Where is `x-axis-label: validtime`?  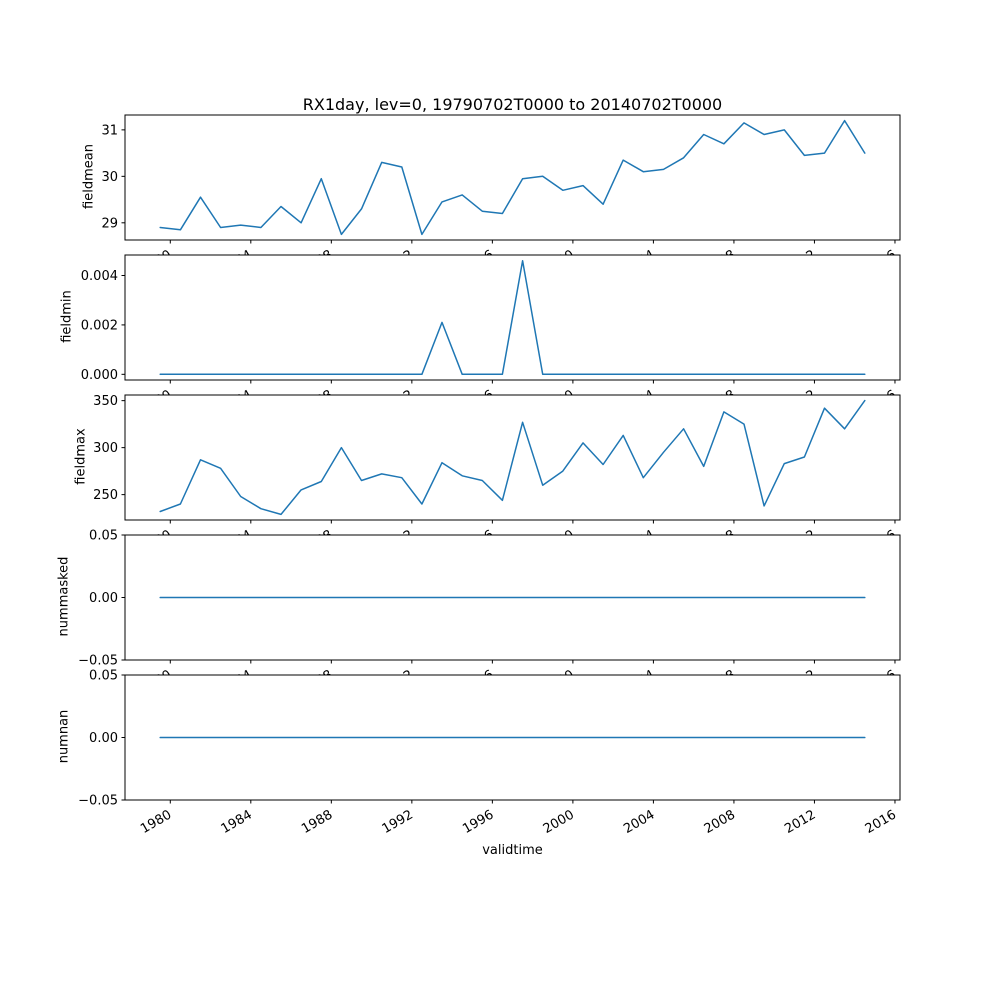
x-axis-label: validtime is located at coordinates (512, 850).